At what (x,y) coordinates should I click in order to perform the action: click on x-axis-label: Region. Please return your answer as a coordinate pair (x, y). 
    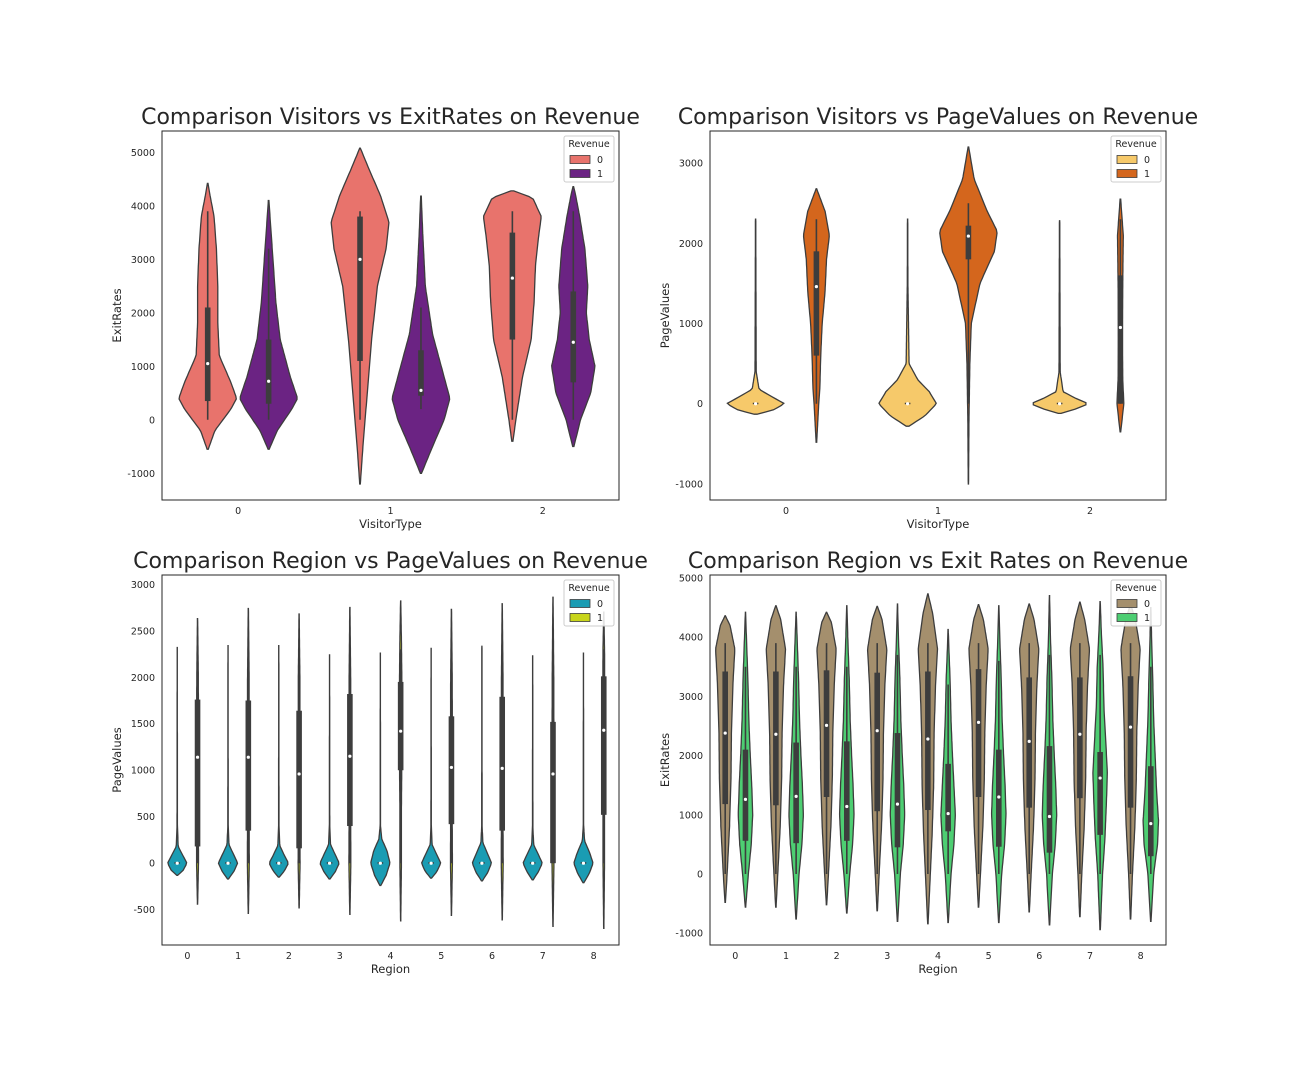
    Looking at the image, I should click on (937, 969).